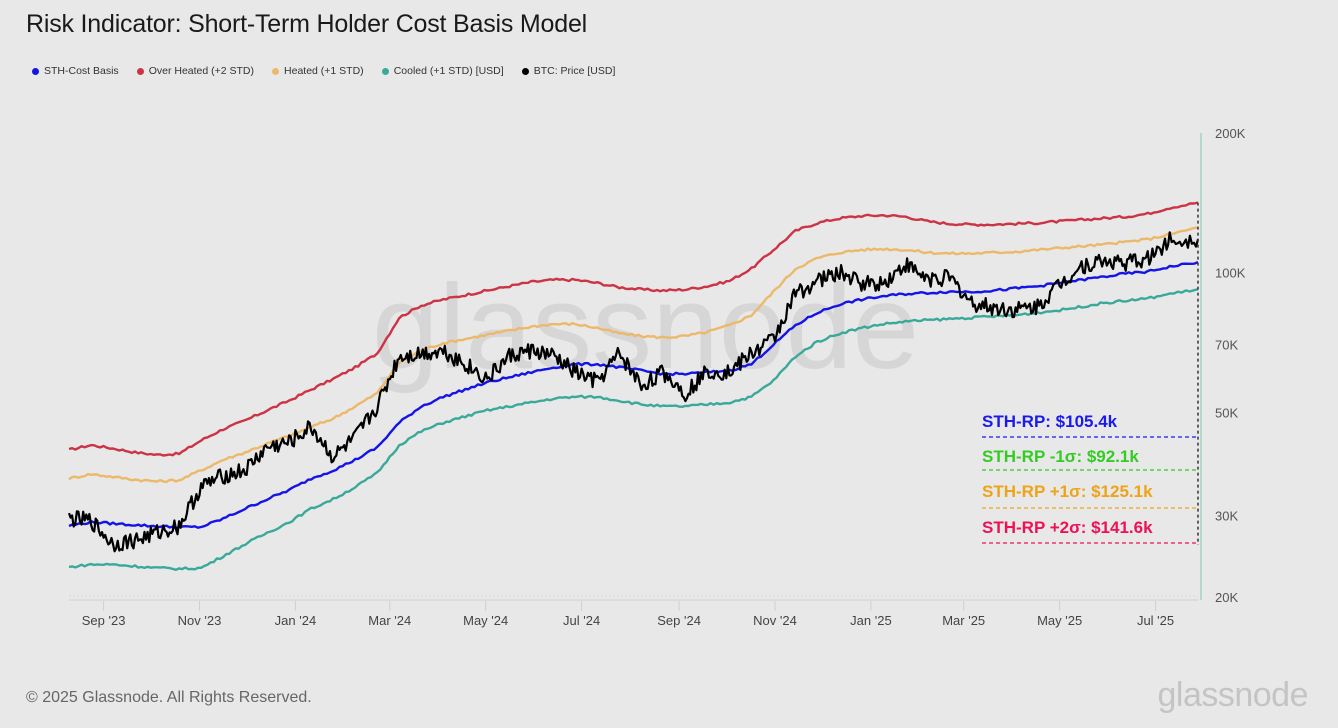 The width and height of the screenshot is (1338, 728). I want to click on y-tick-label: 20K, so click(1226, 597).